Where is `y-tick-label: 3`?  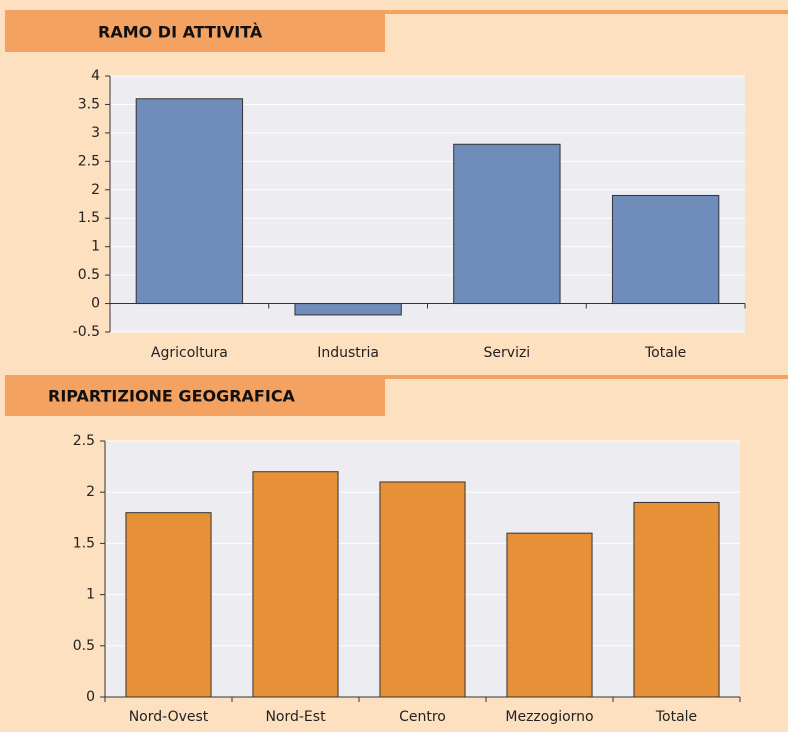
y-tick-label: 3 is located at coordinates (95, 133).